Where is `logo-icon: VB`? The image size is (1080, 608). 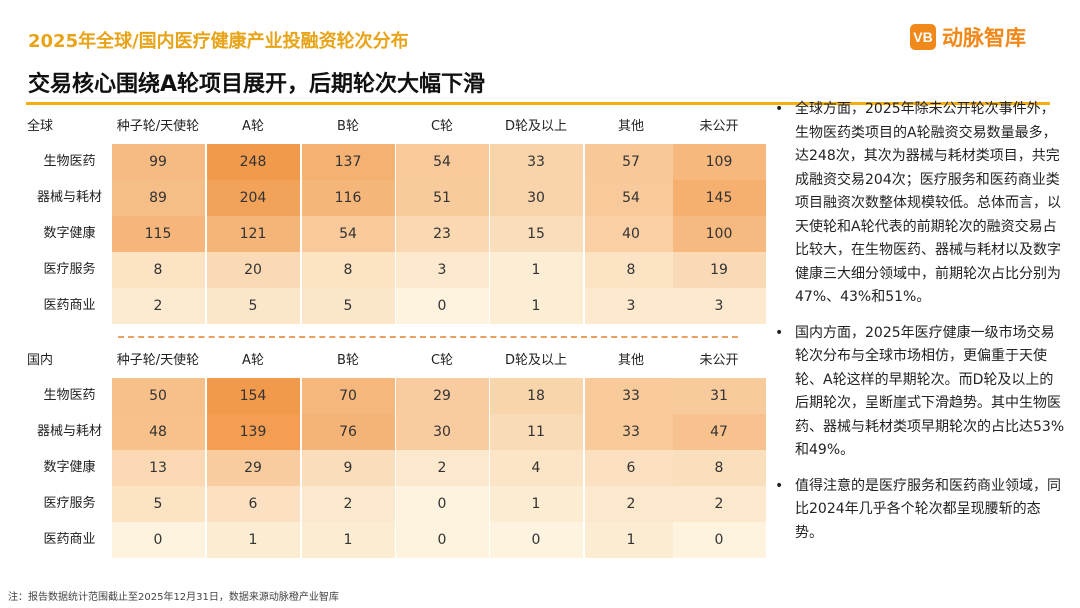 logo-icon: VB is located at coordinates (923, 37).